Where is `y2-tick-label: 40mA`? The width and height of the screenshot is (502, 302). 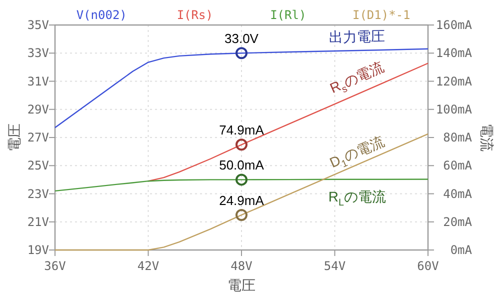 y2-tick-label: 40mA is located at coordinates (458, 193).